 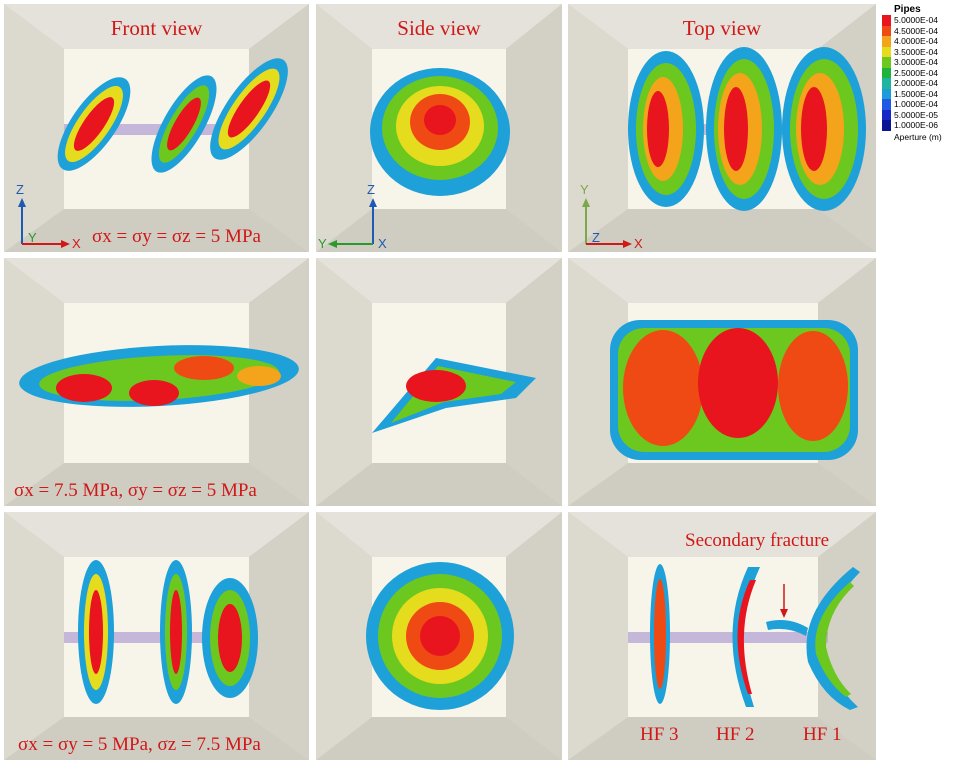 I want to click on legend-entry: 3.0000E-04, so click(x=922, y=62).